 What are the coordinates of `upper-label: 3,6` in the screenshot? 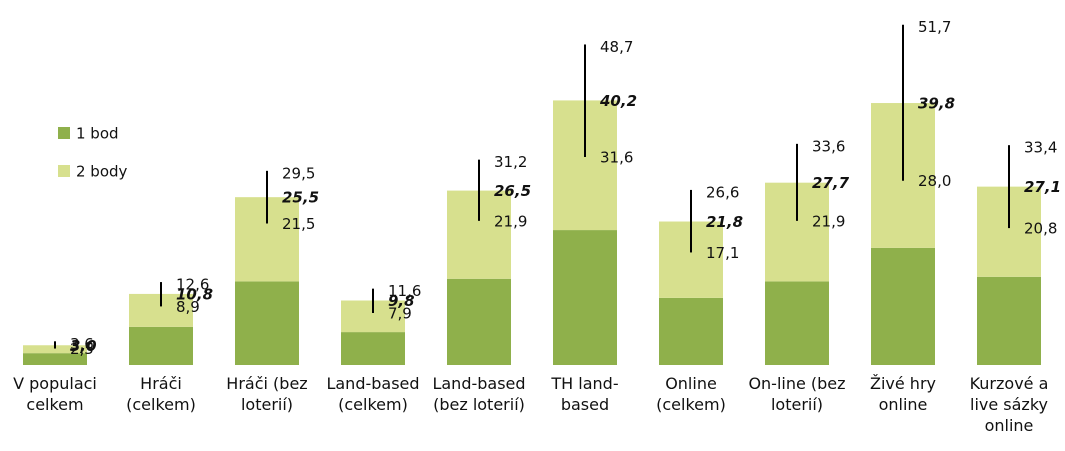 It's located at (82, 344).